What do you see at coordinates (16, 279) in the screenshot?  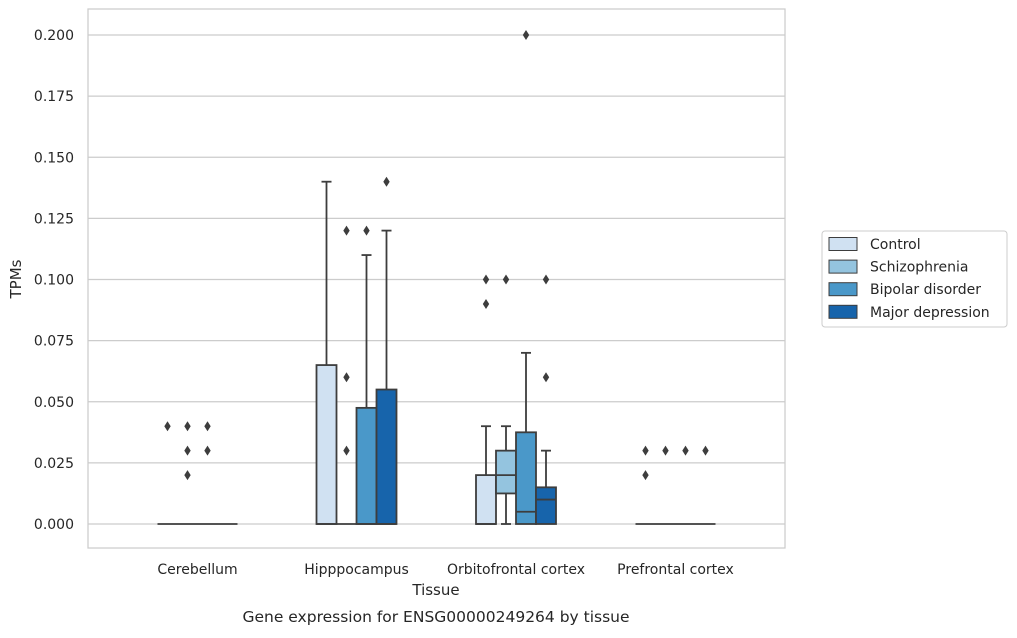 I see `y-axis-title: TPMs` at bounding box center [16, 279].